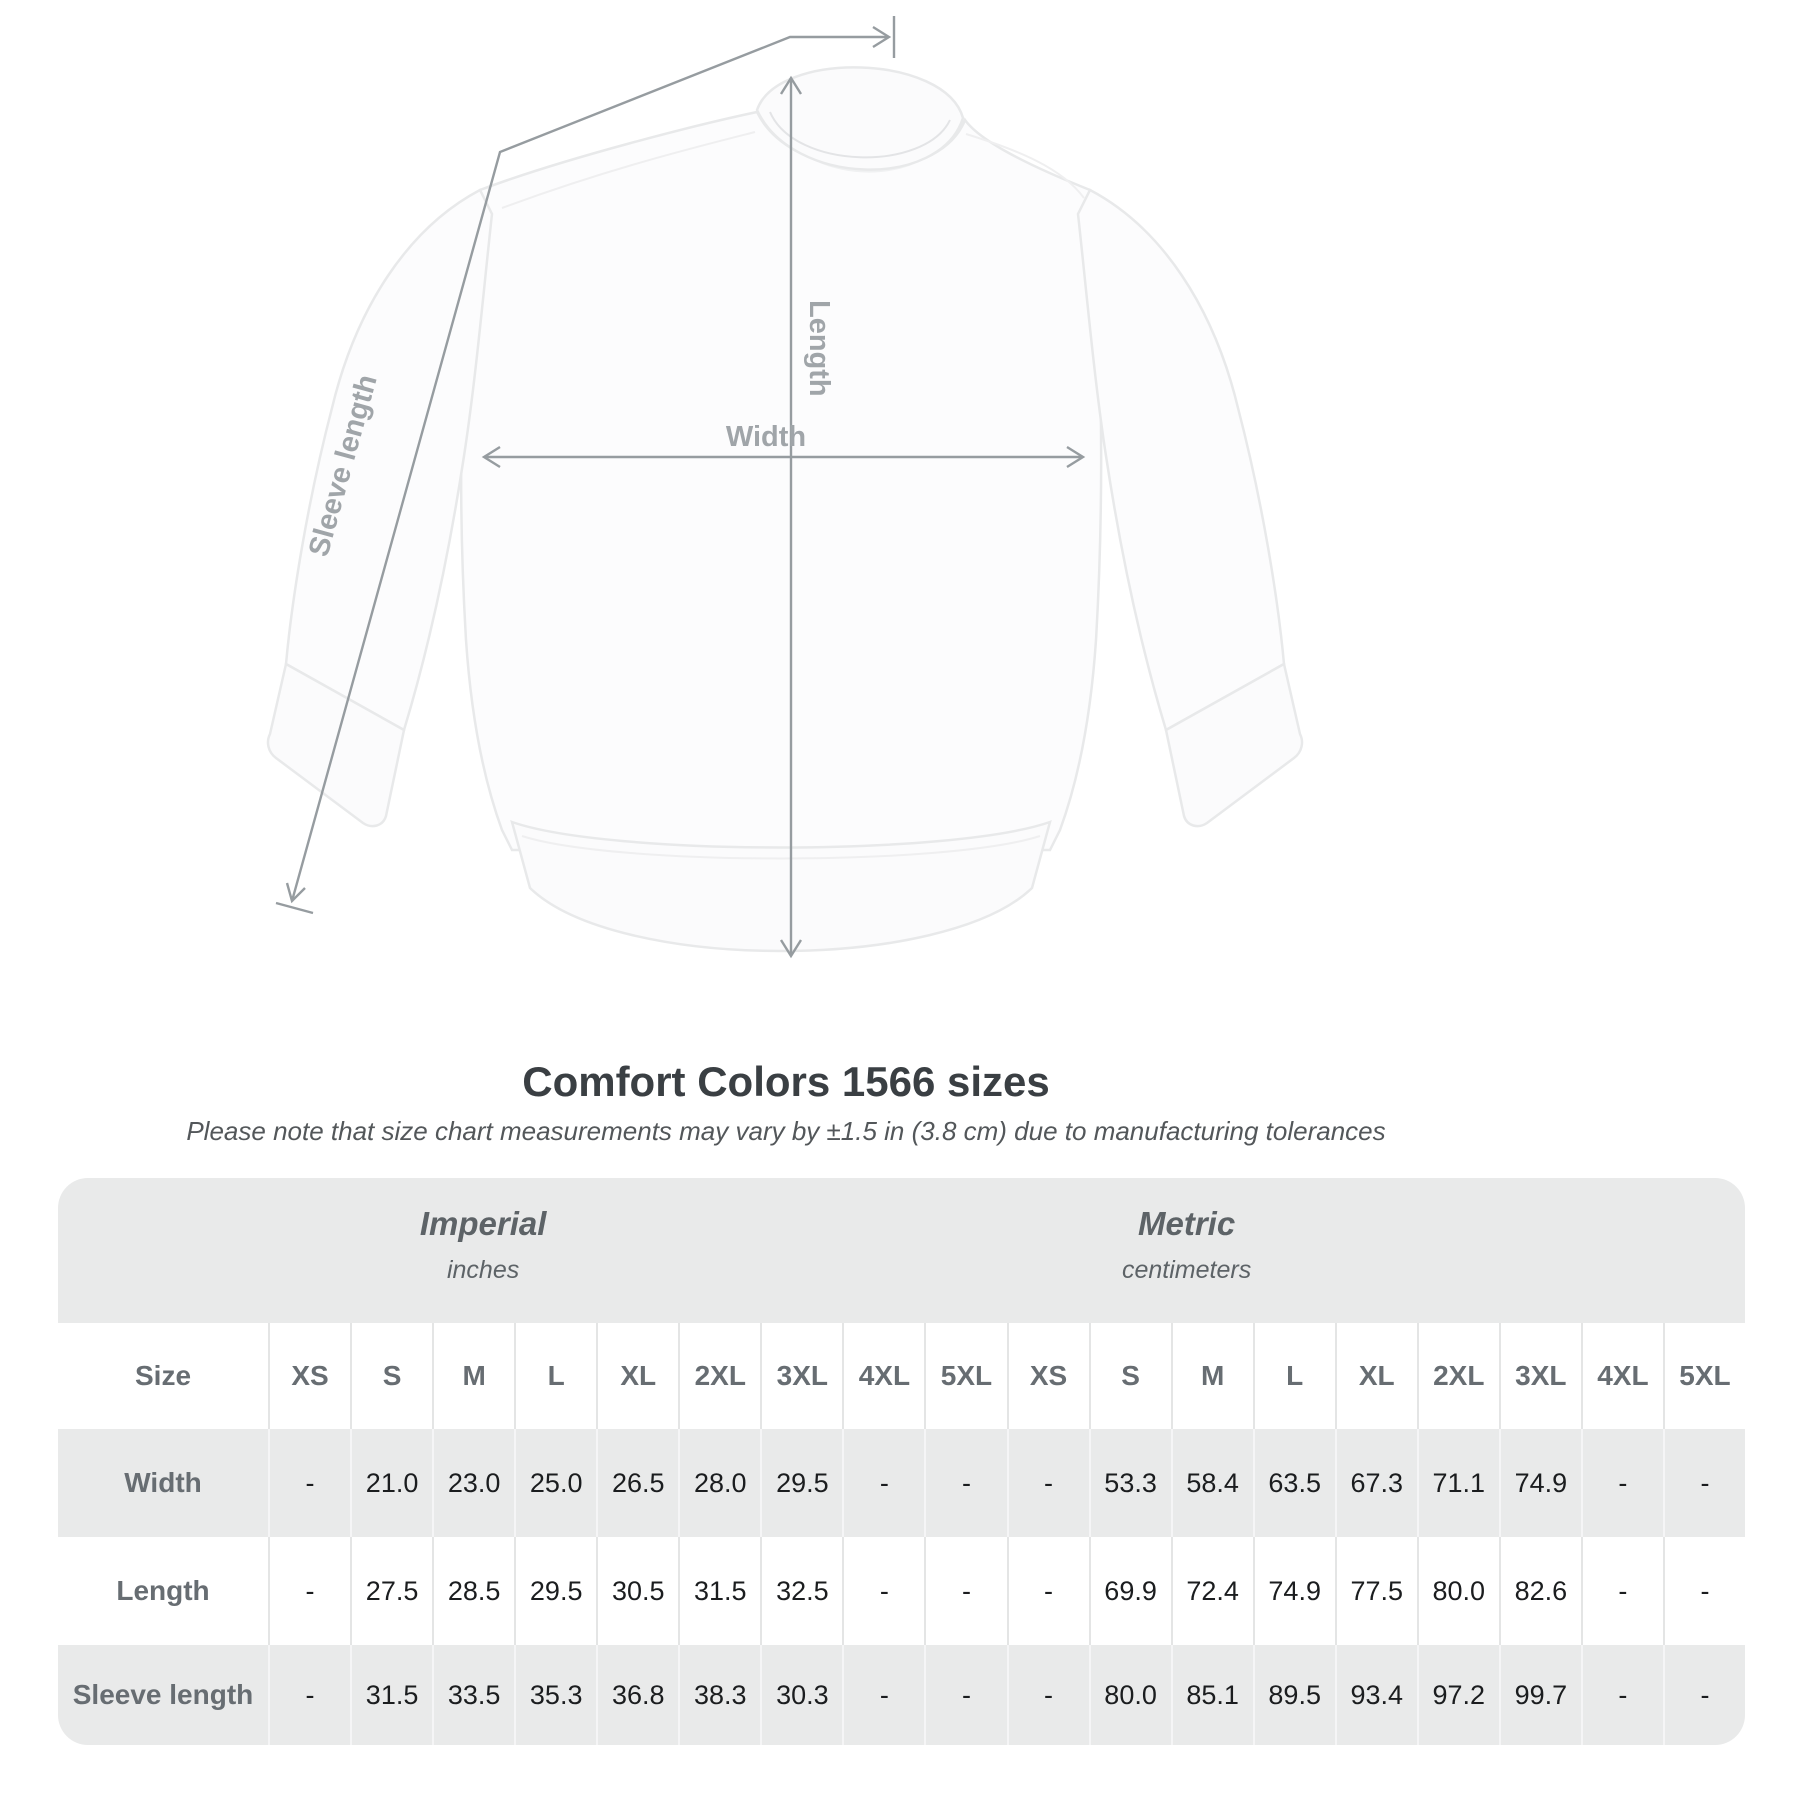  I want to click on metric-value-cell: 58.4, so click(1211, 1483).